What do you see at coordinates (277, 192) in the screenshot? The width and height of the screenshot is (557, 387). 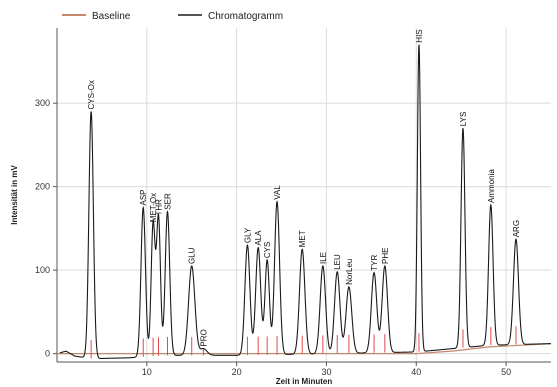 I see `peak-label: VAL` at bounding box center [277, 192].